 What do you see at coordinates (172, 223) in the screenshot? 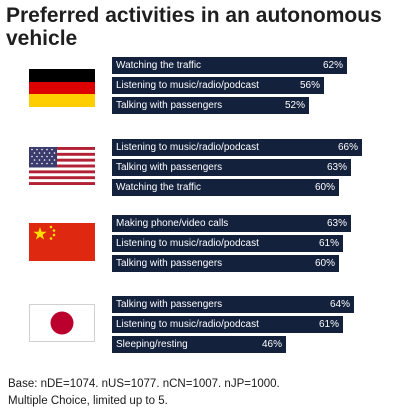
I see `bar-label: Making phone/video calls` at bounding box center [172, 223].